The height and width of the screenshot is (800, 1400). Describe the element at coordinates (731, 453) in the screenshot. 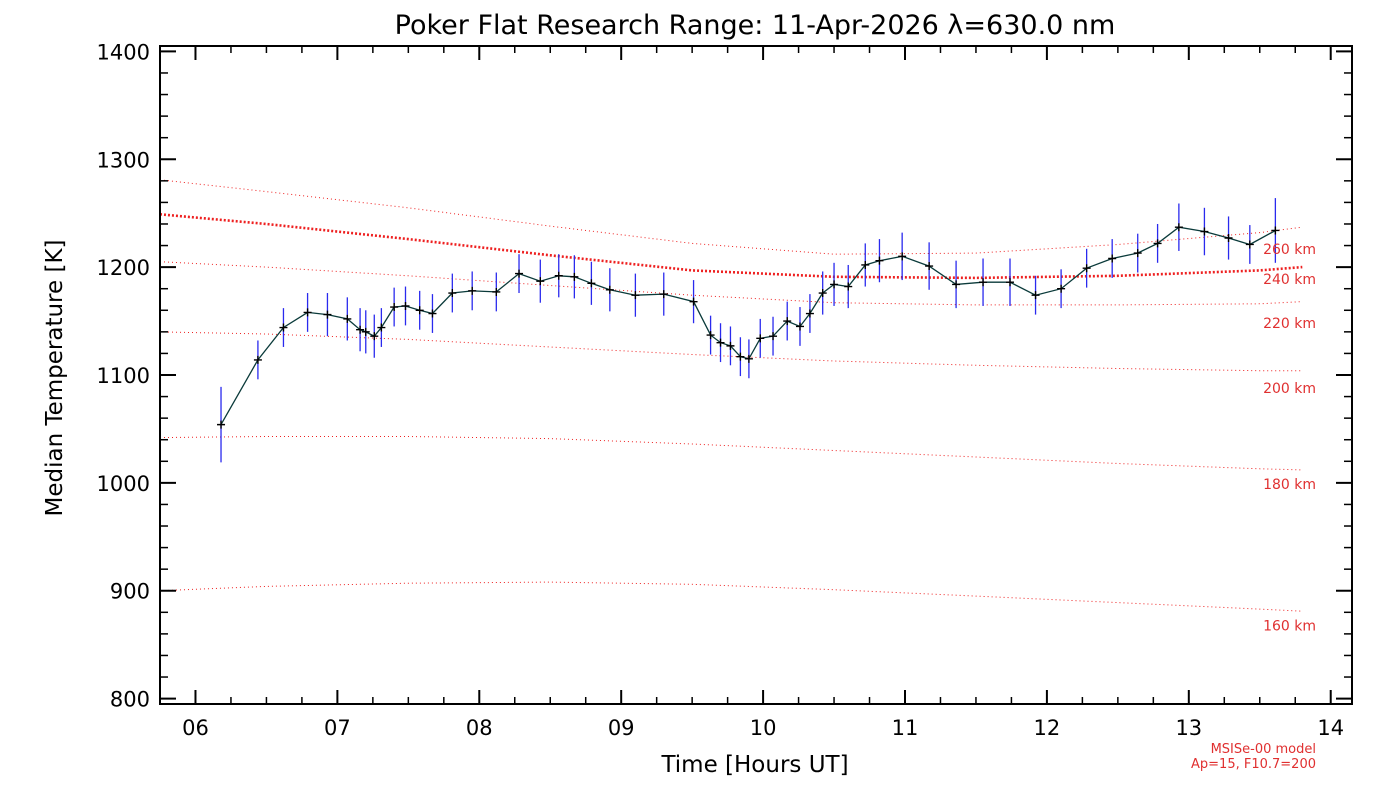

I see `model-curve-200km` at that location.